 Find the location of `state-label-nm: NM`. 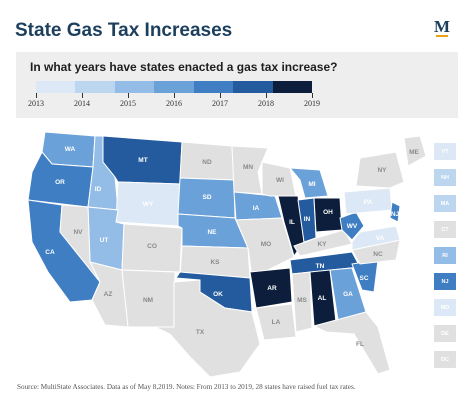

state-label-nm: NM is located at coordinates (148, 300).